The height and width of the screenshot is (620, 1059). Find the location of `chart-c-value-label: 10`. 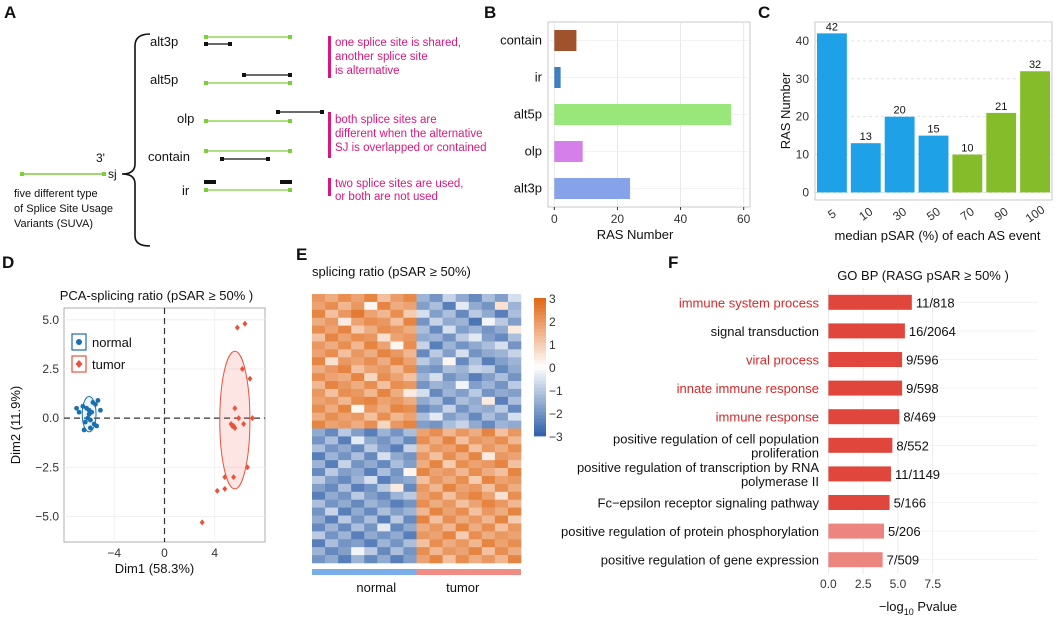

chart-c-value-label: 10 is located at coordinates (967, 149).